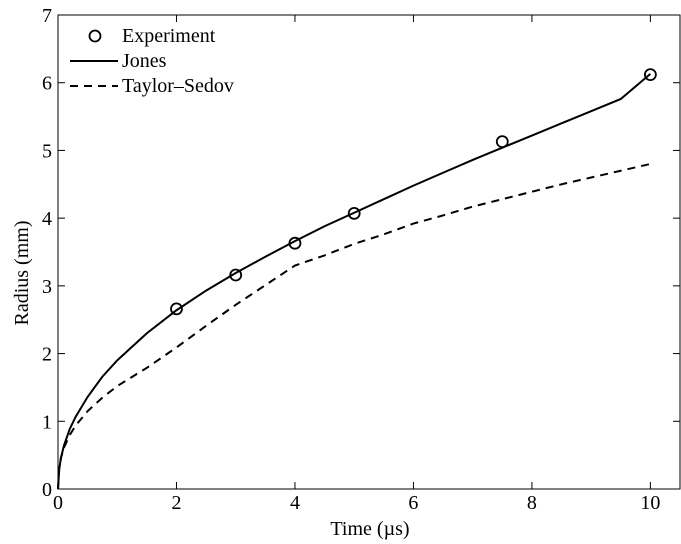 The image size is (681, 544). I want to click on x-tick-label: 10, so click(650, 503).